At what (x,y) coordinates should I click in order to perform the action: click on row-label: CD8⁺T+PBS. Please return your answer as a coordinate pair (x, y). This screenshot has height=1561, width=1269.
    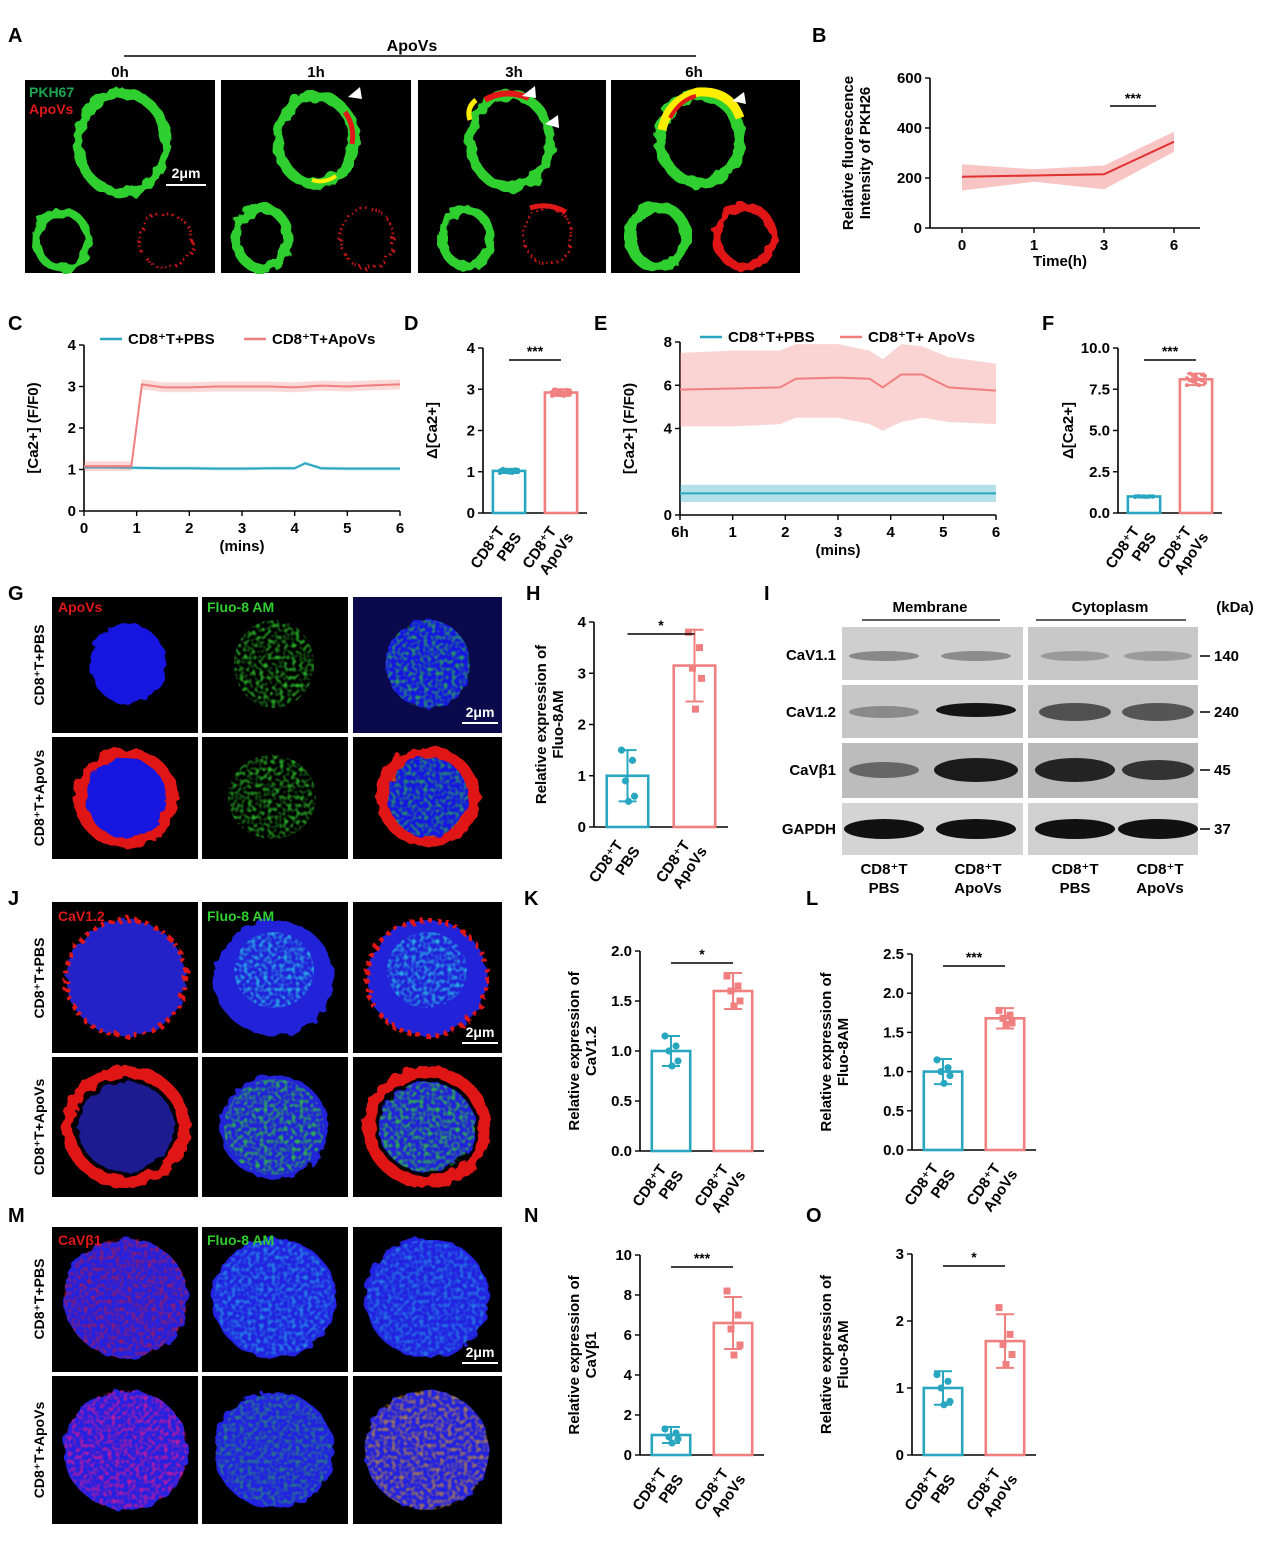
    Looking at the image, I should click on (39, 665).